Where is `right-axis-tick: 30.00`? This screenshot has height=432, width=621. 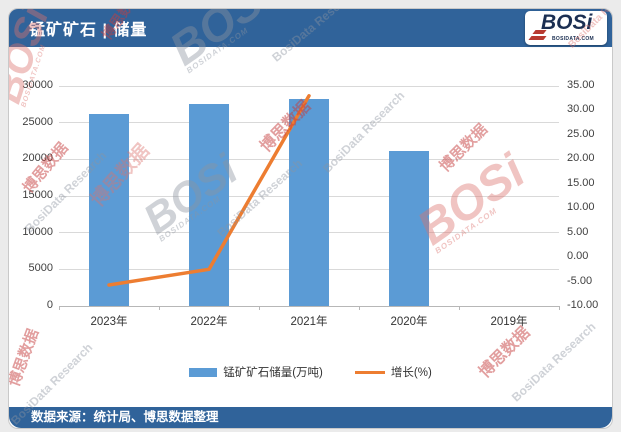
right-axis-tick: 30.00 is located at coordinates (581, 109).